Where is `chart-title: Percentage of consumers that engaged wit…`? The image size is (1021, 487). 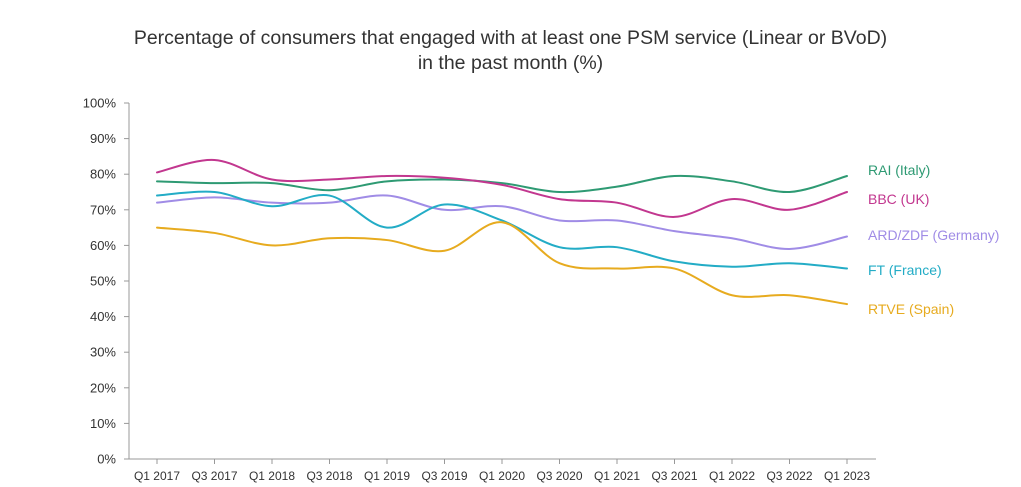 chart-title: Percentage of consumers that engaged wit… is located at coordinates (510, 51).